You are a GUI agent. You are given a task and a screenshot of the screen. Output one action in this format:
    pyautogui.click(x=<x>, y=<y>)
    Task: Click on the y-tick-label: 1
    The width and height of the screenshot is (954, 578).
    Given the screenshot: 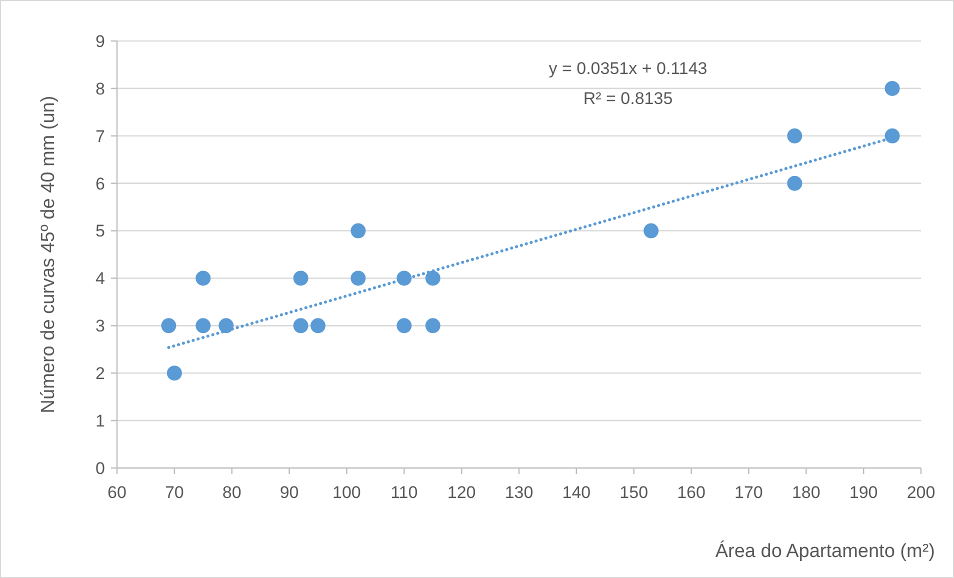 What is the action you would take?
    pyautogui.click(x=100, y=421)
    